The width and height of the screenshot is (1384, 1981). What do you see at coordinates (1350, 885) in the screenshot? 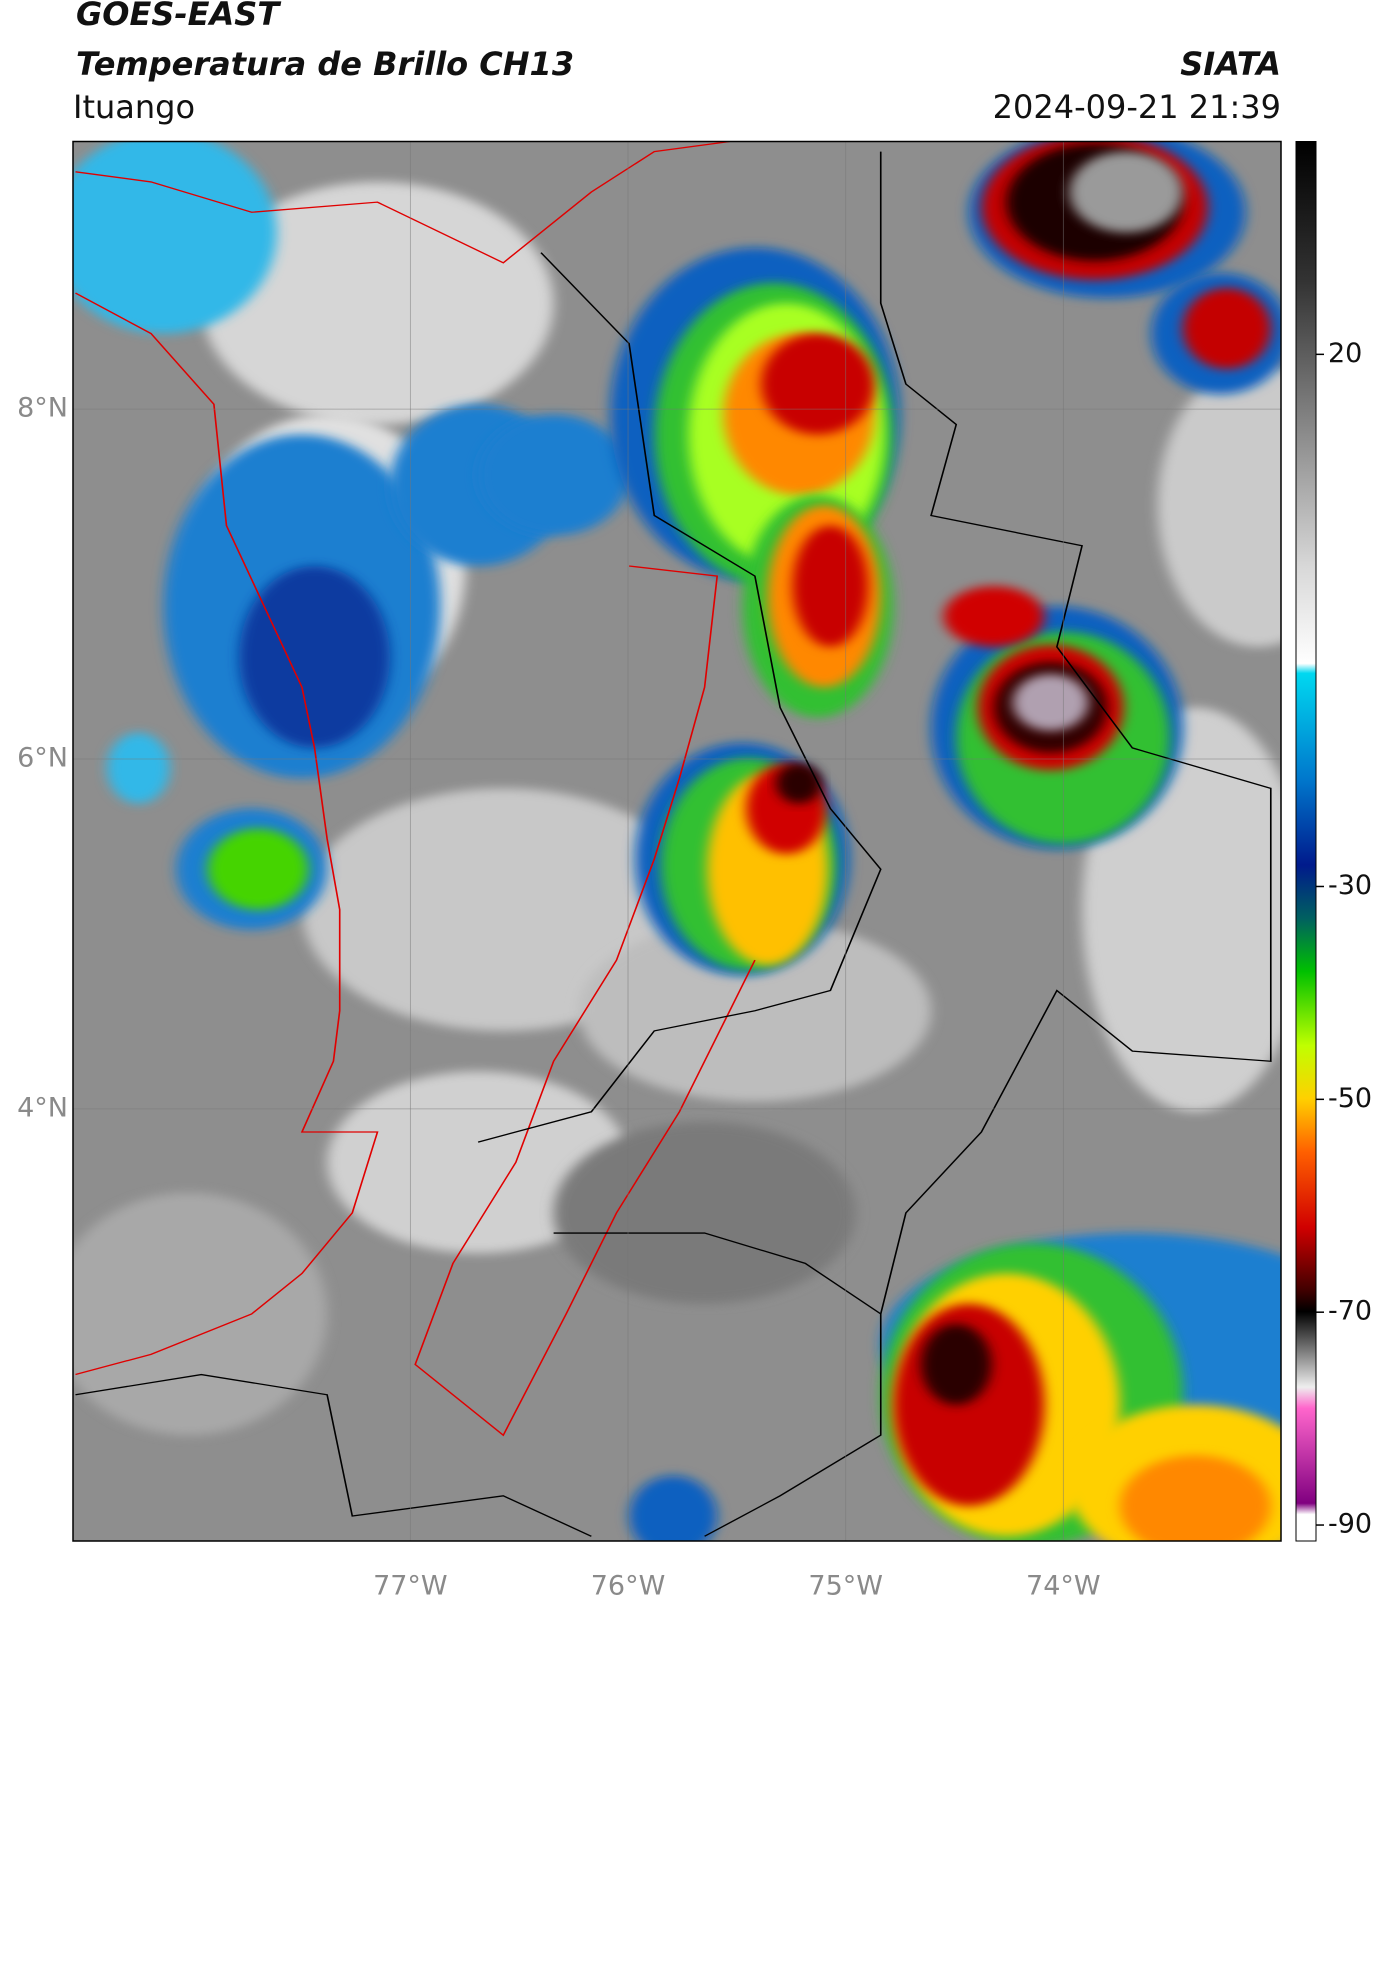
I see `colorbar-tick-label: -30` at bounding box center [1350, 885].